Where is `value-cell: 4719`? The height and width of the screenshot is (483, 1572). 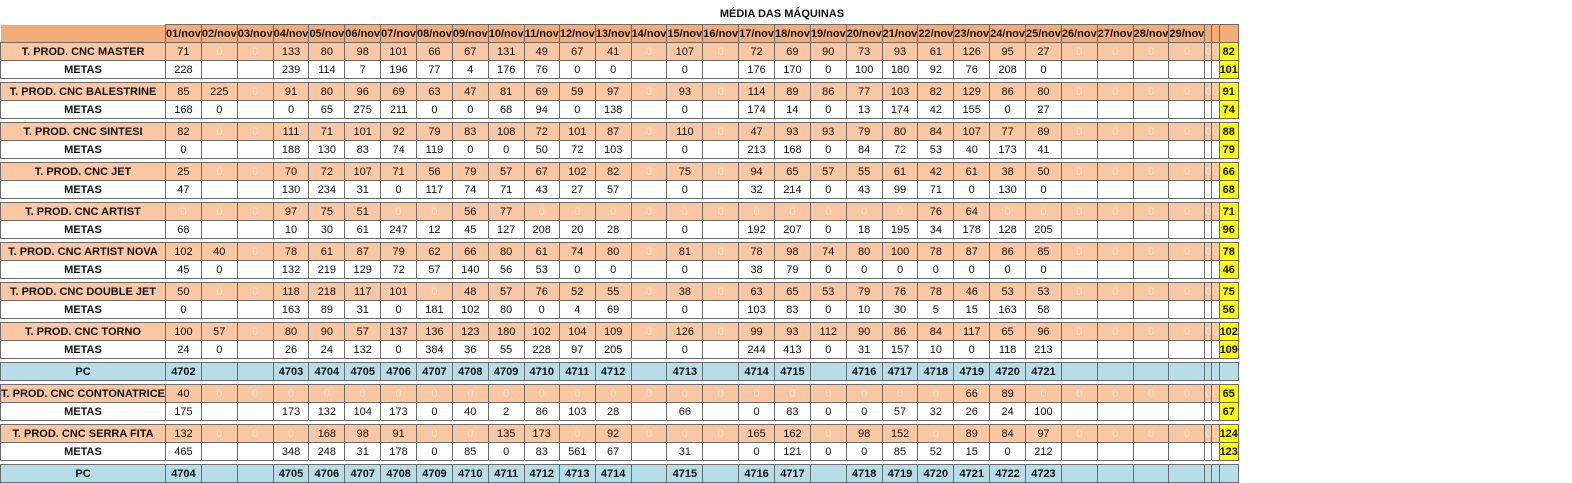 value-cell: 4719 is located at coordinates (972, 371).